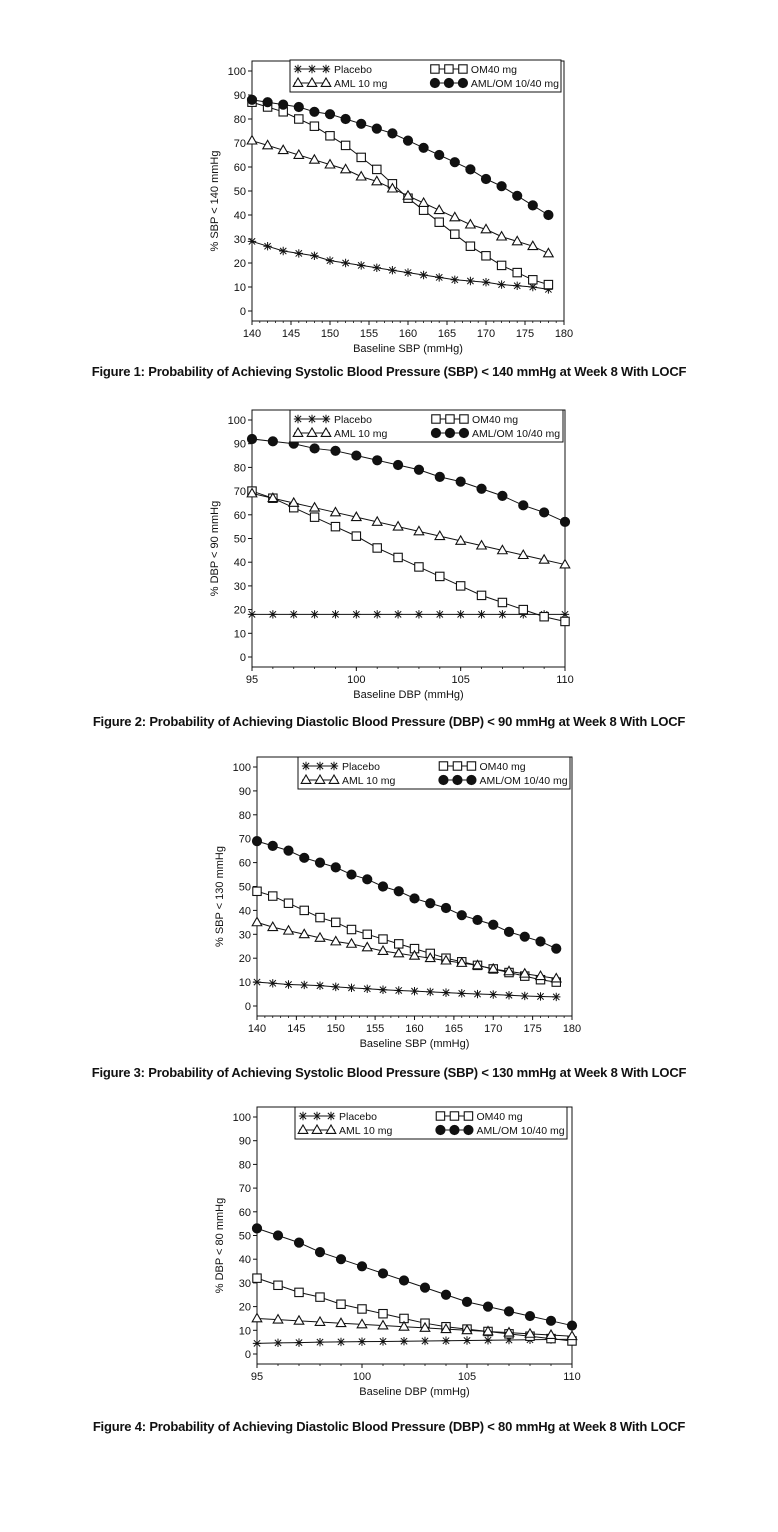 This screenshot has width=778, height=1532. Describe the element at coordinates (252, 680) in the screenshot. I see `x-tick-label: 95` at that location.